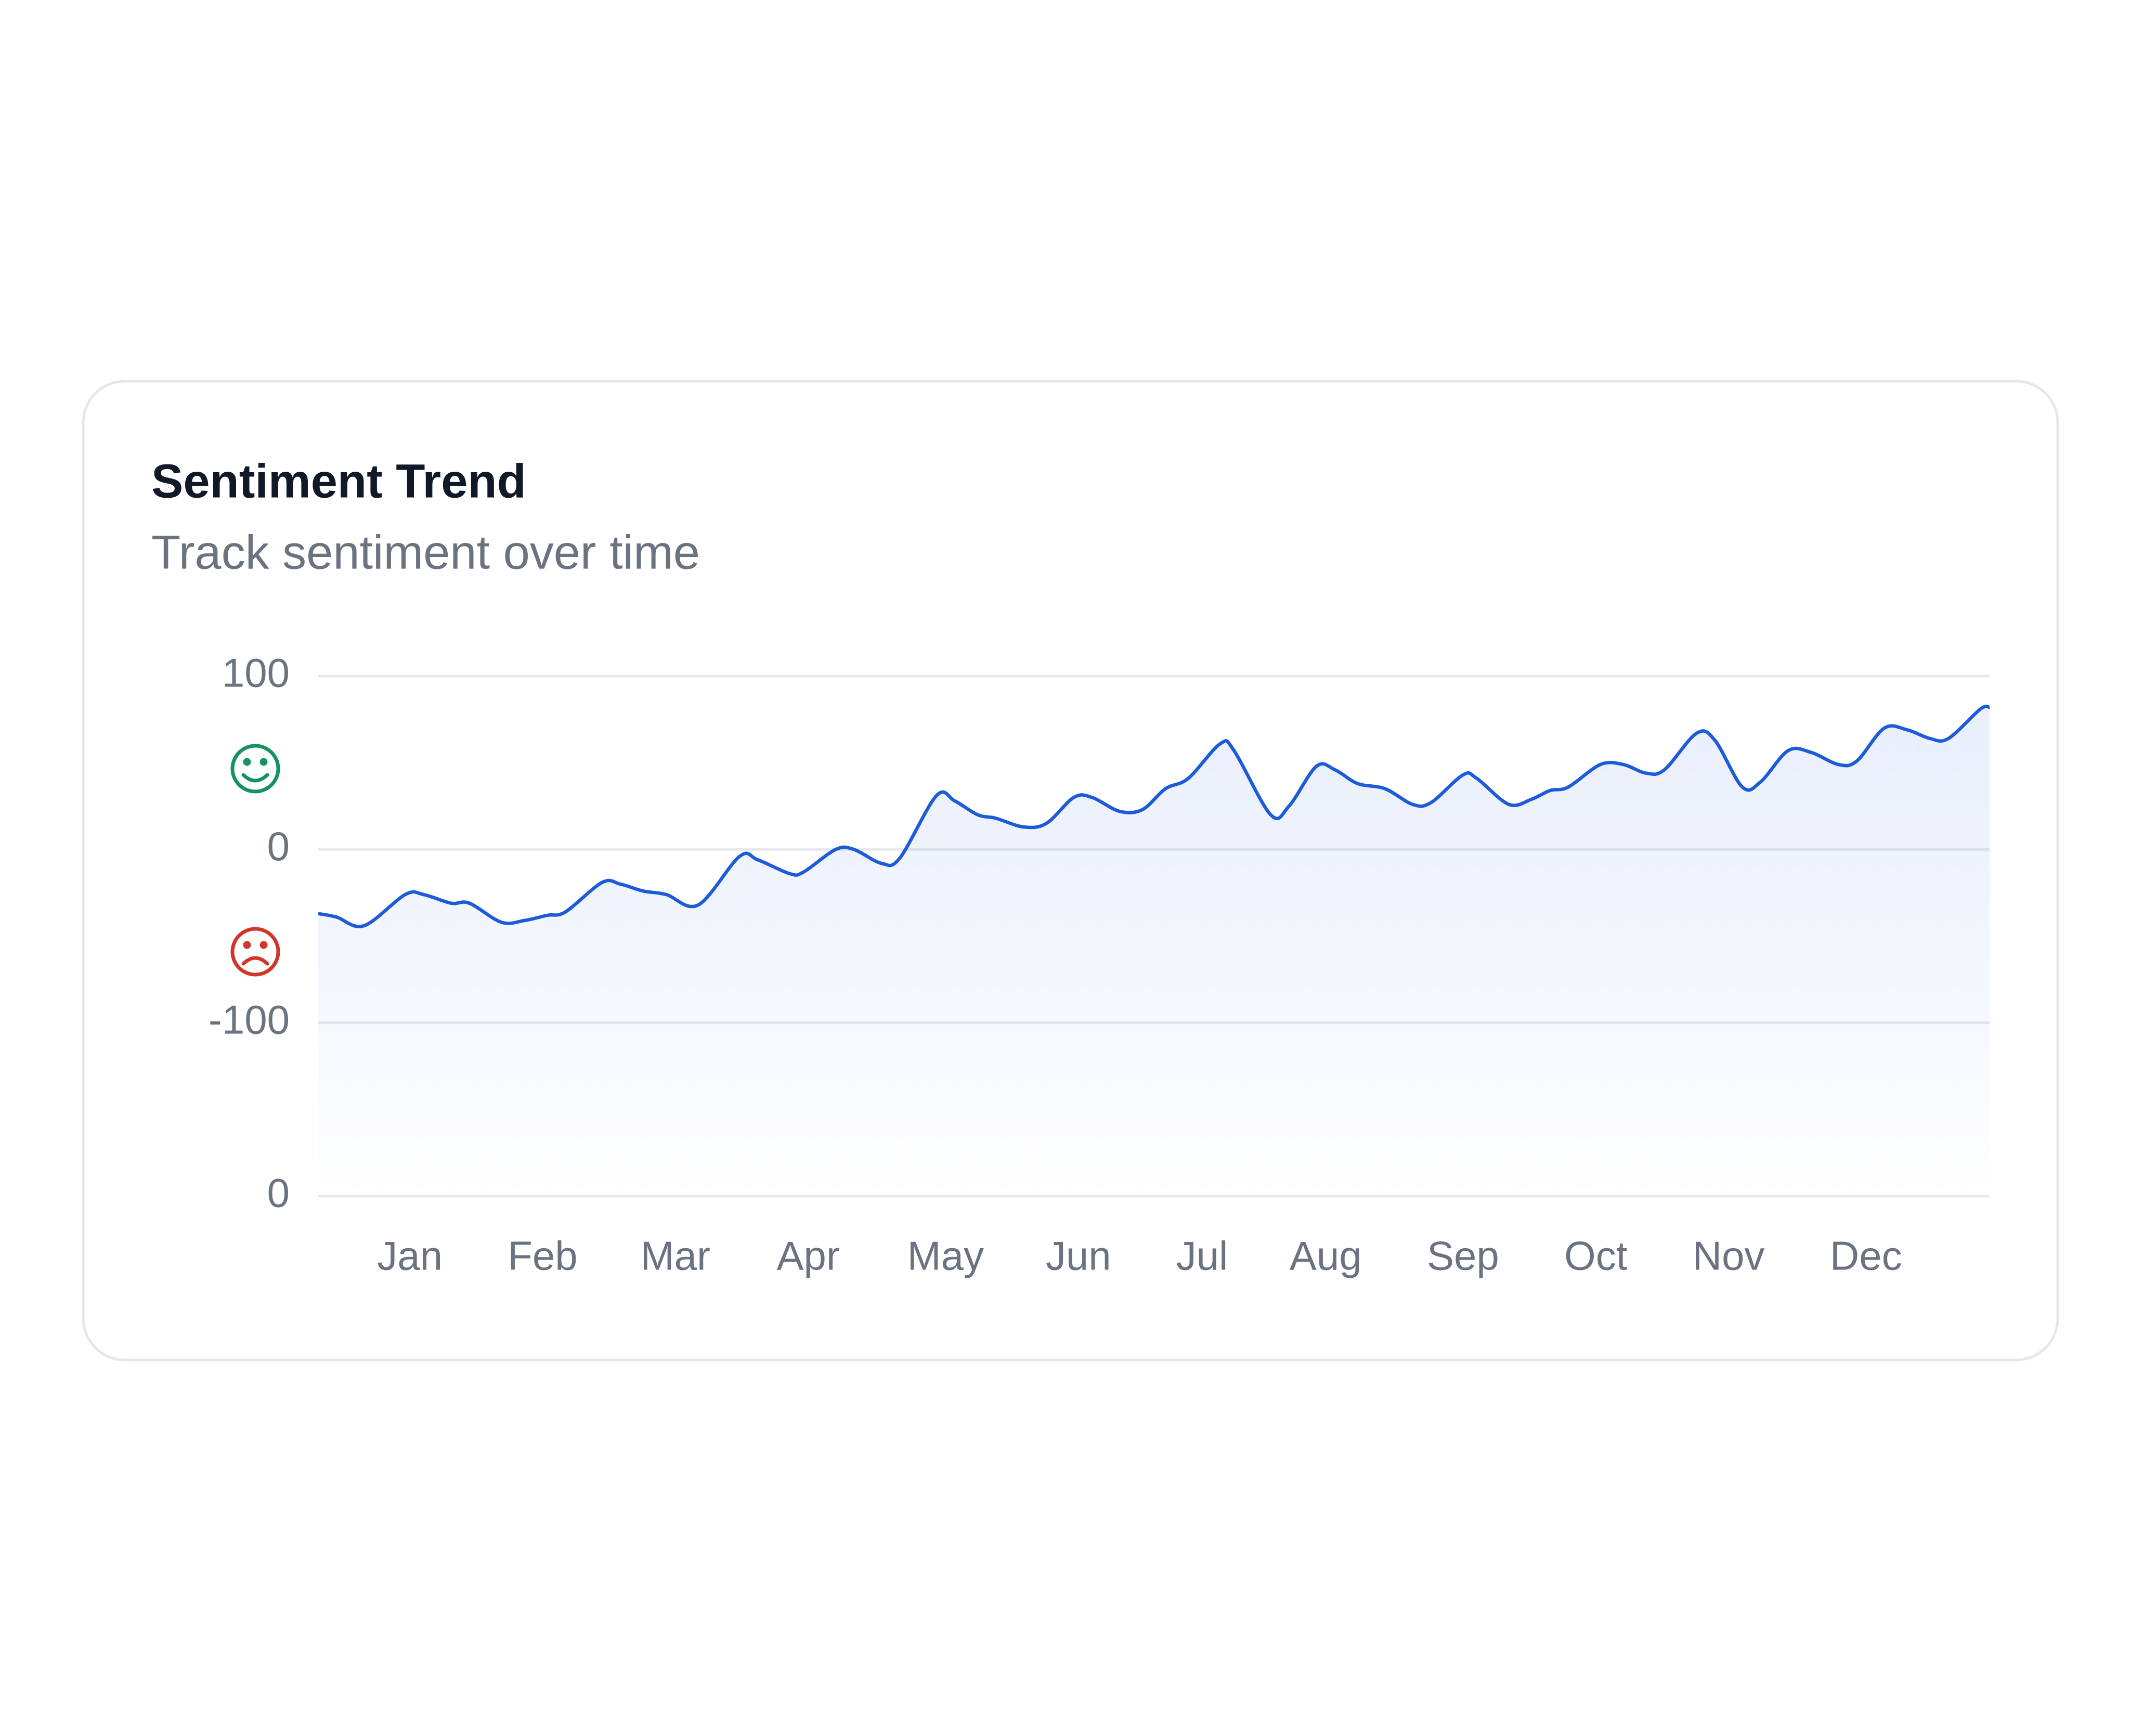 The width and height of the screenshot is (2130, 1736). Describe the element at coordinates (425, 552) in the screenshot. I see `chart-subtitle: Track sentiment over time` at that location.